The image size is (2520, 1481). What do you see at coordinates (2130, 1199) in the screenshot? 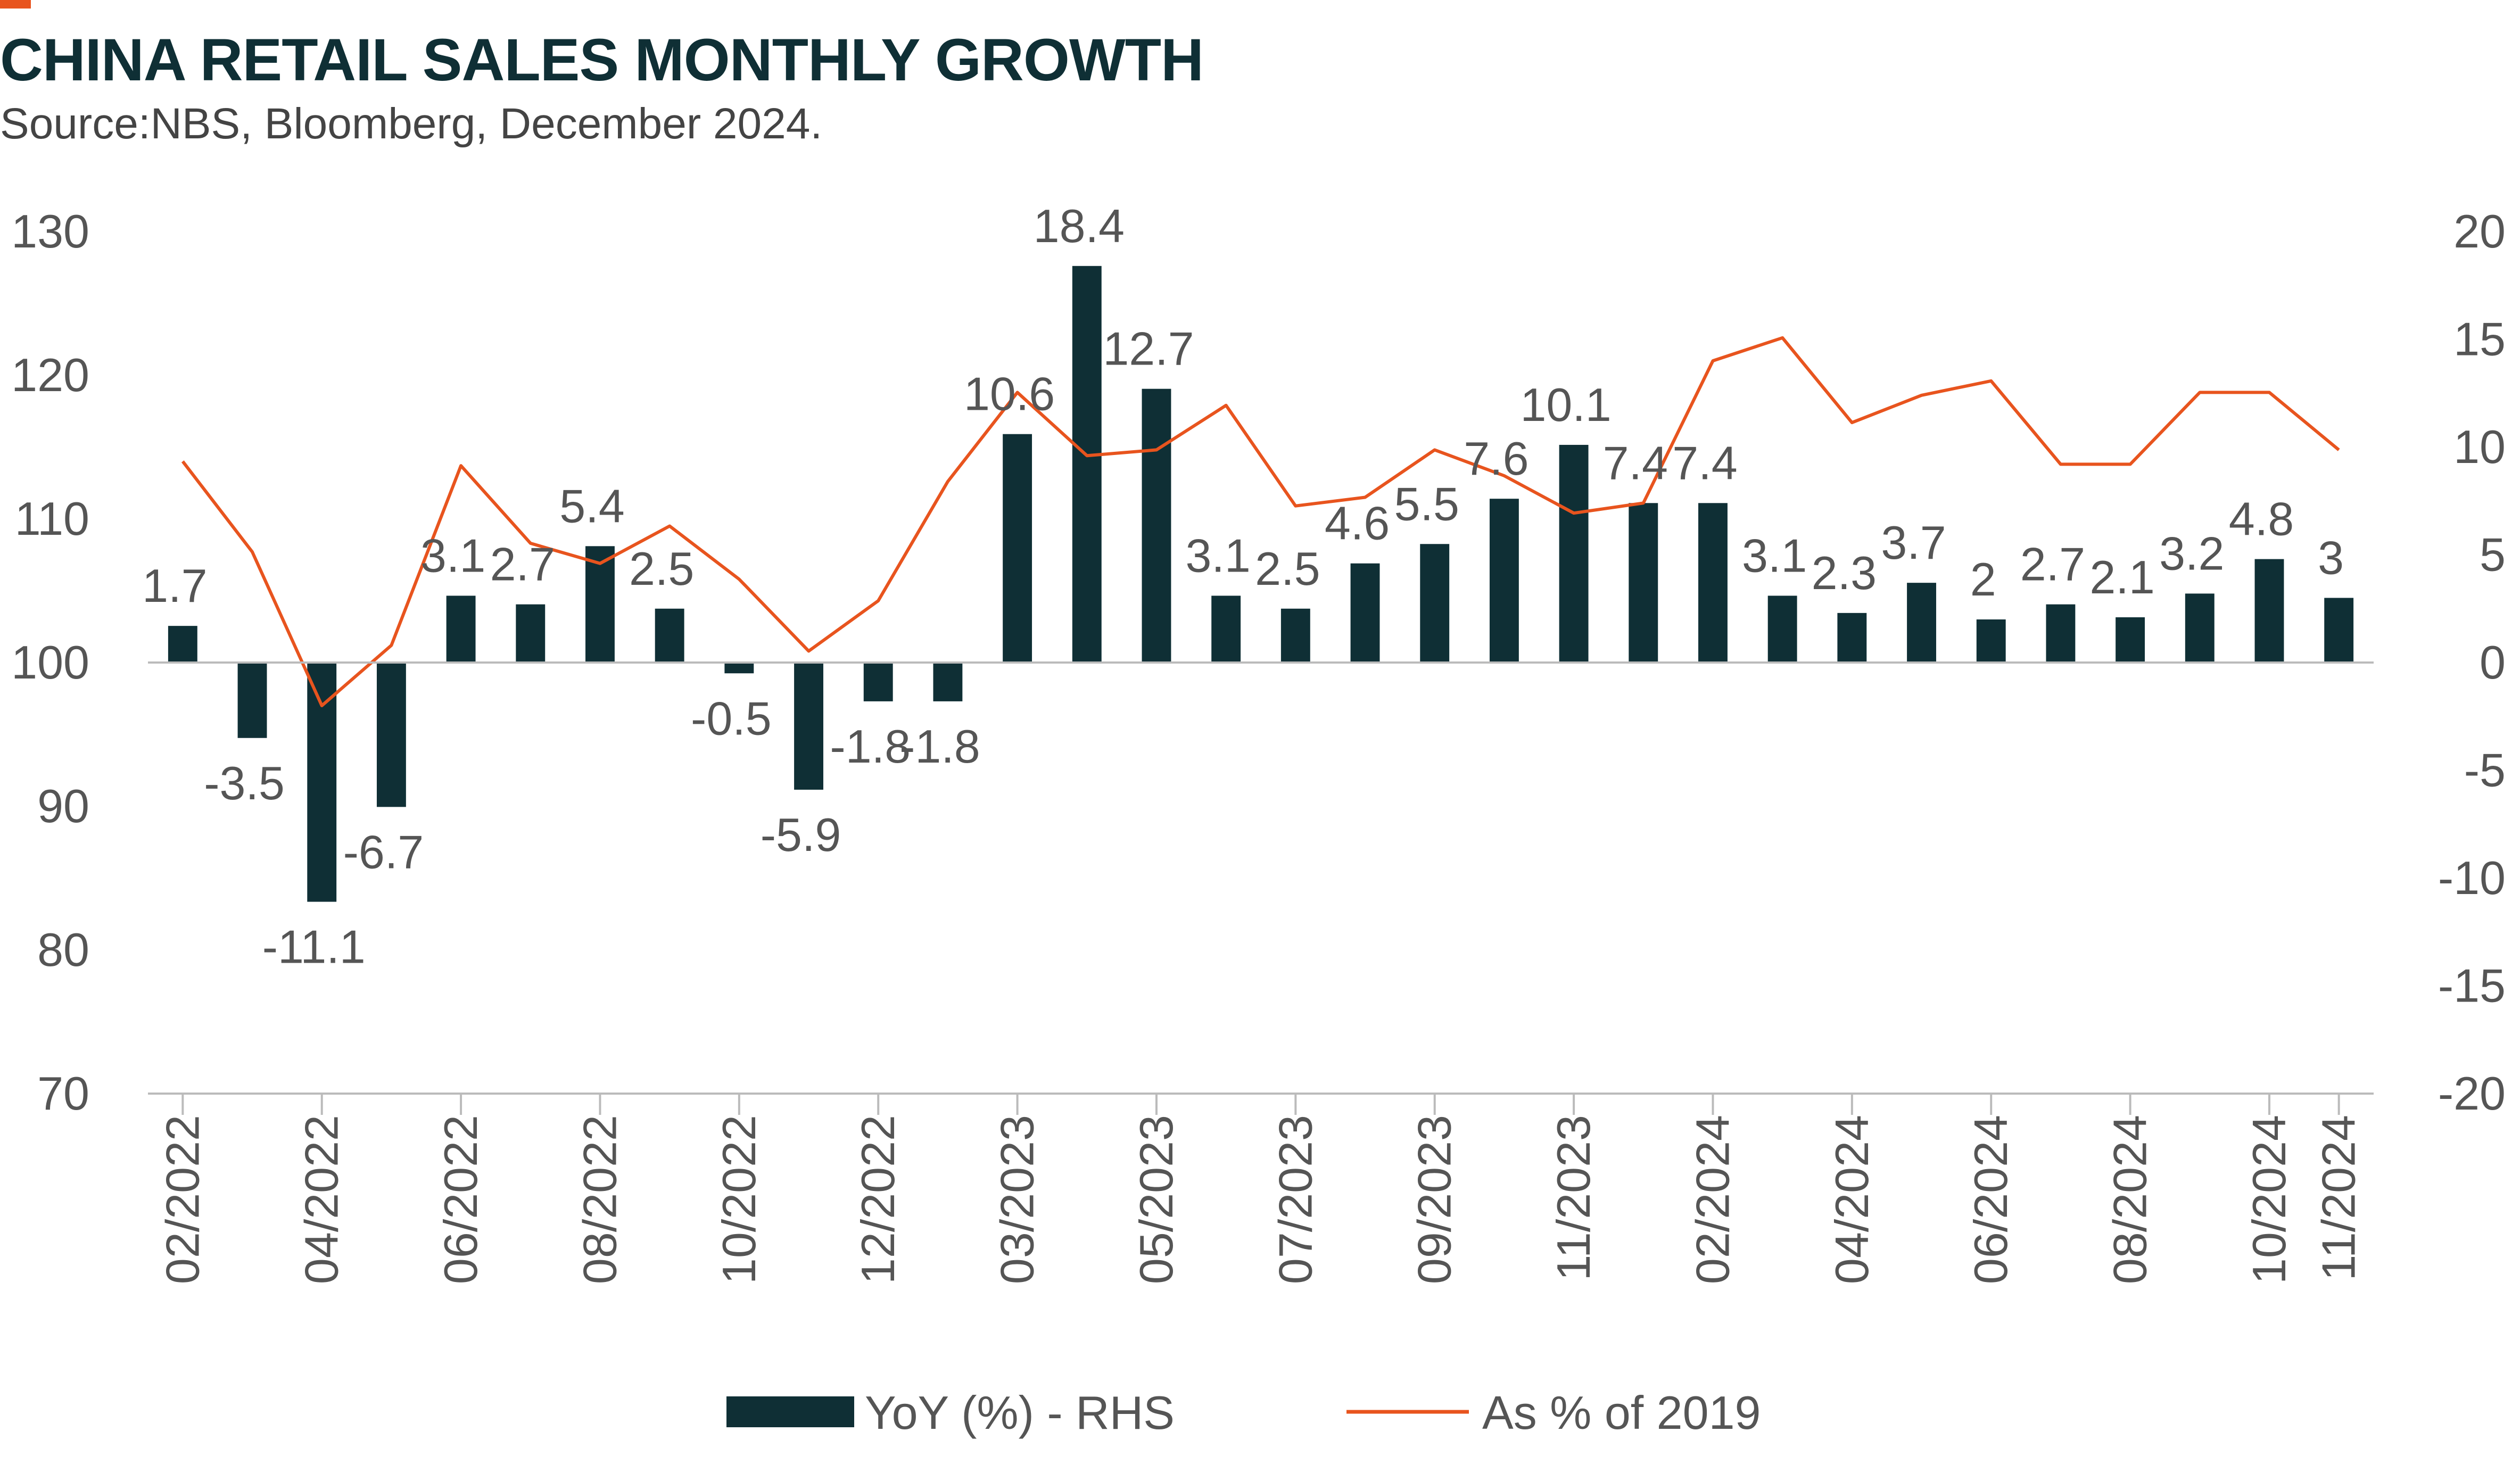
I see `x-tick-label: 08/2024` at bounding box center [2130, 1199].